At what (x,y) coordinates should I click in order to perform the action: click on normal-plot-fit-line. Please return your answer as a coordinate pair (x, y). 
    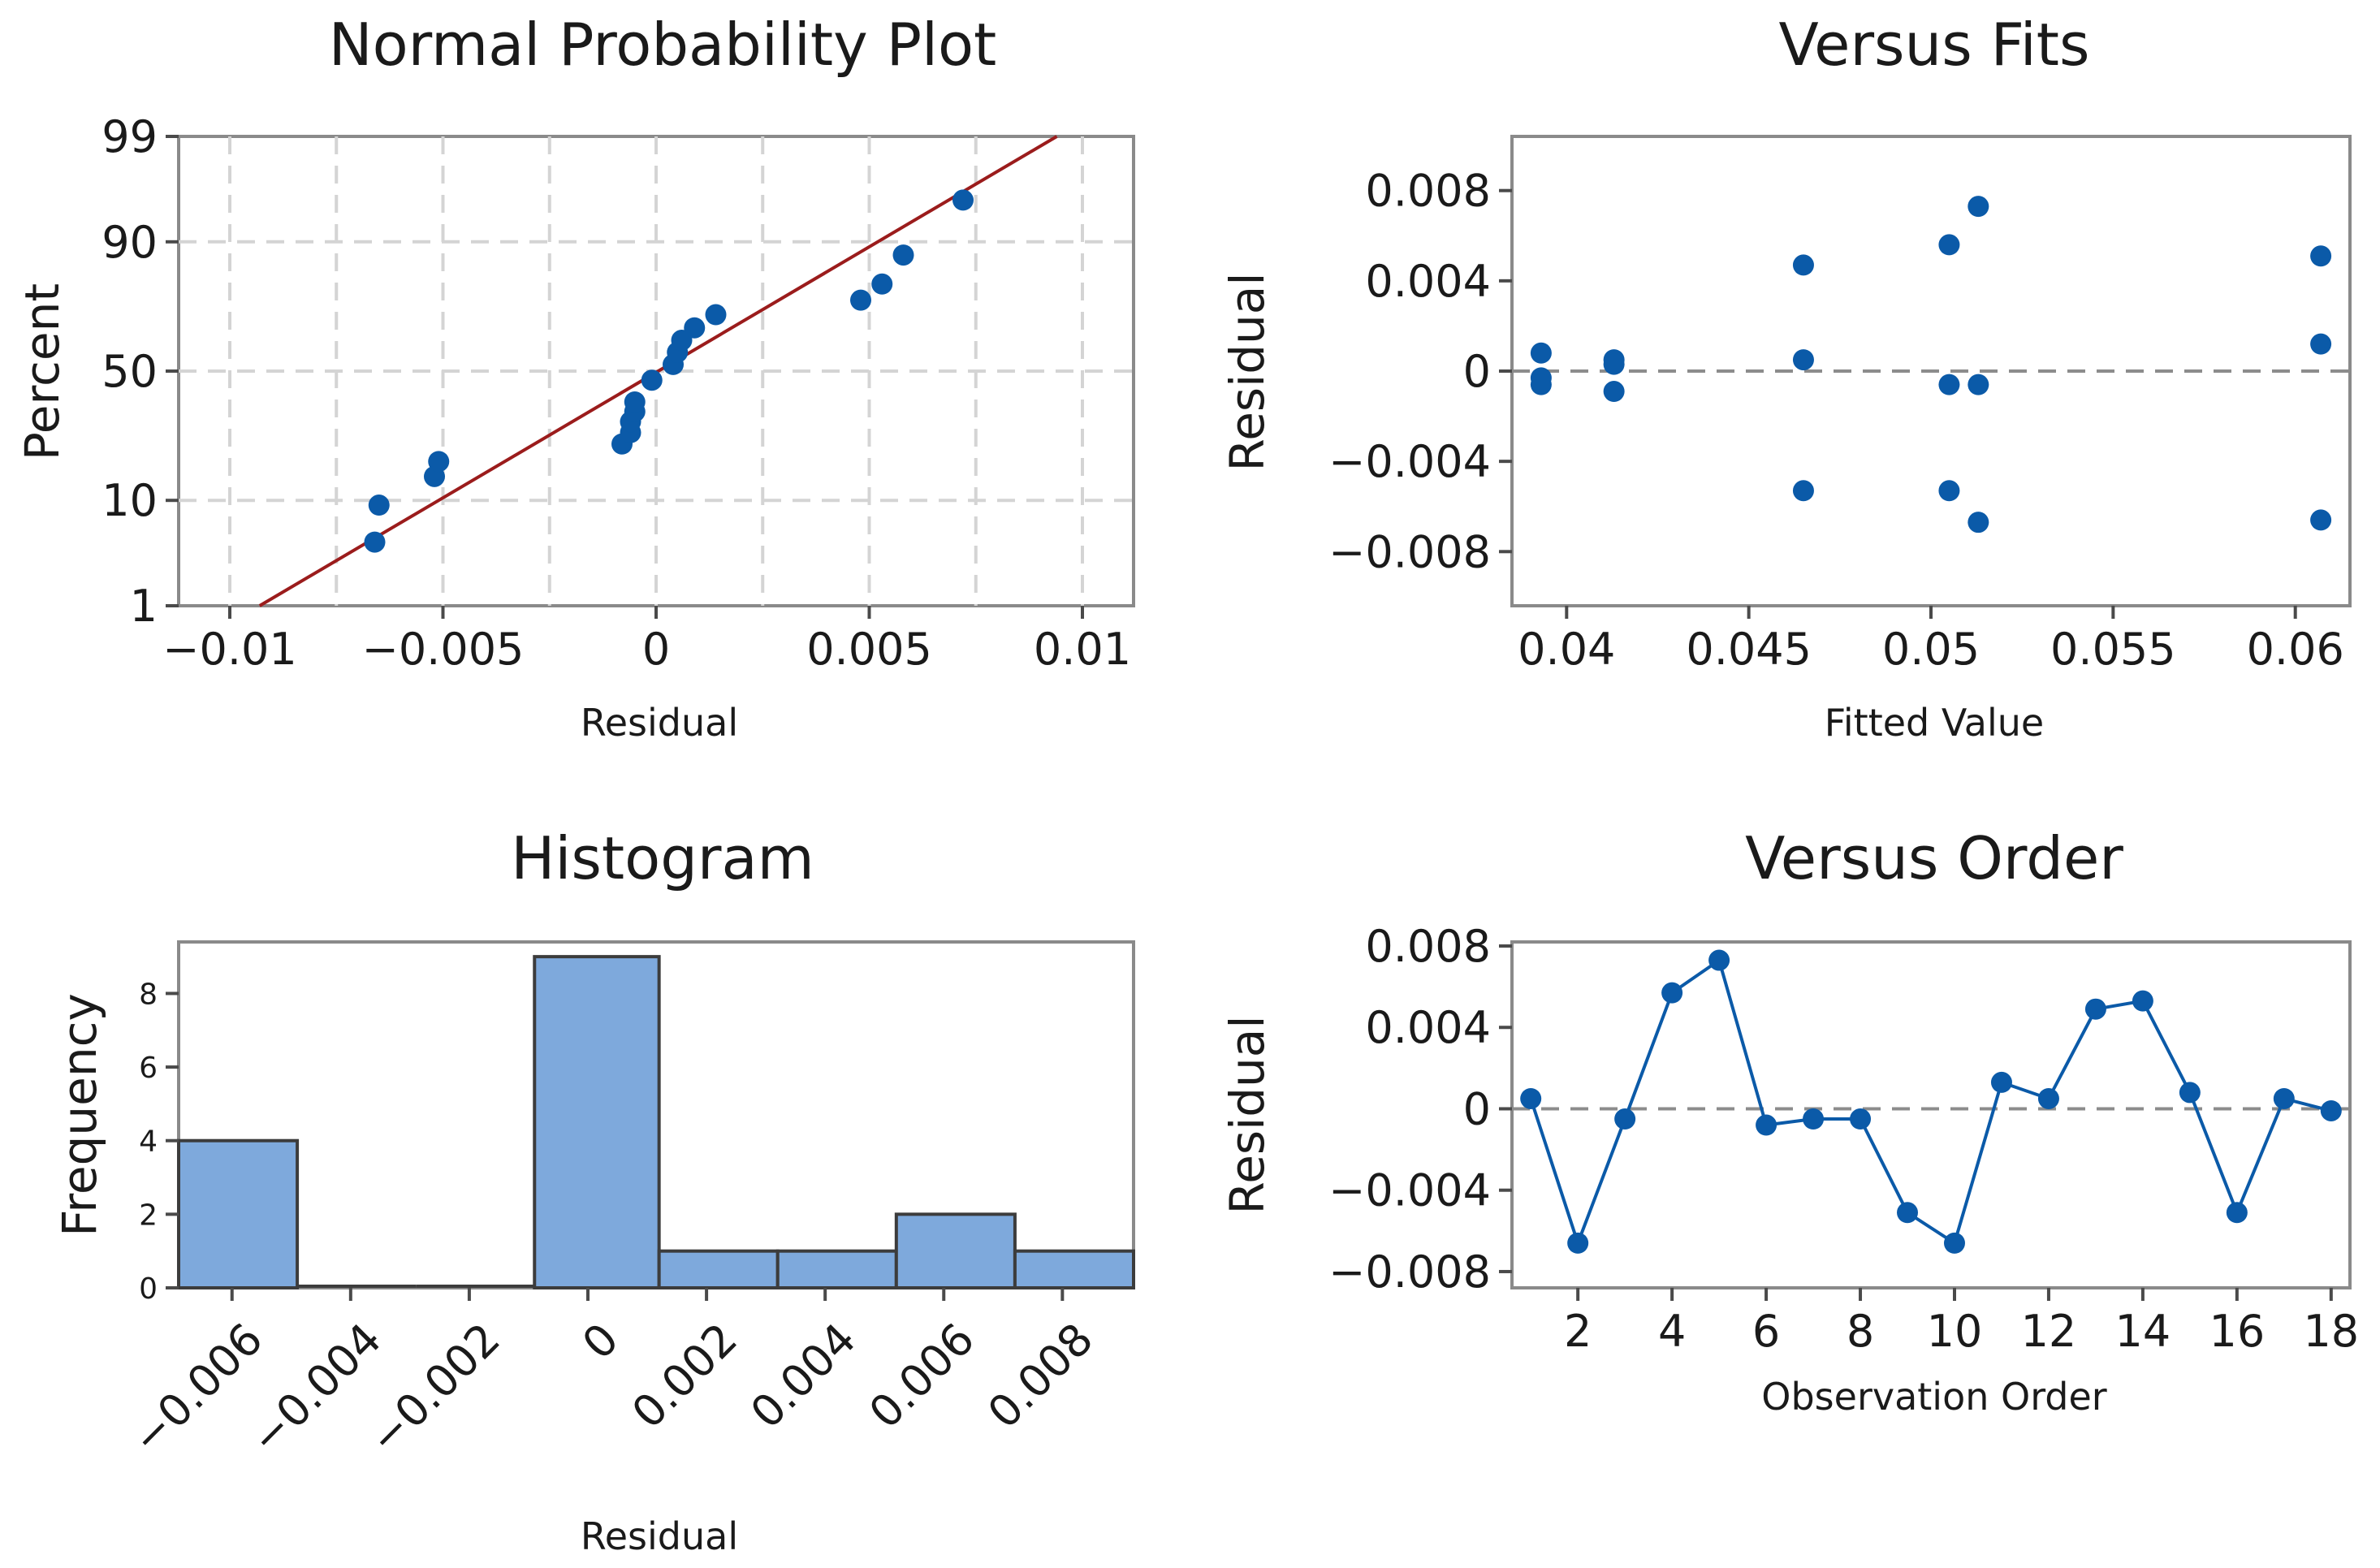
    Looking at the image, I should click on (658, 371).